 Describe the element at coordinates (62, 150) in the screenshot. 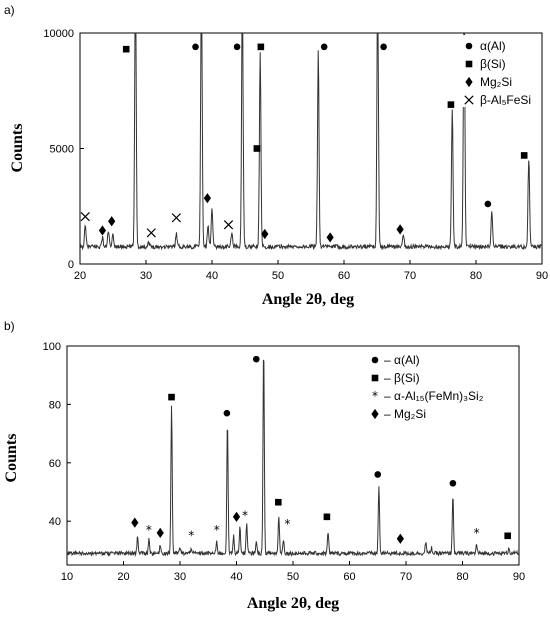

I see `panel-a-y-tick-label-5000: 5000` at that location.